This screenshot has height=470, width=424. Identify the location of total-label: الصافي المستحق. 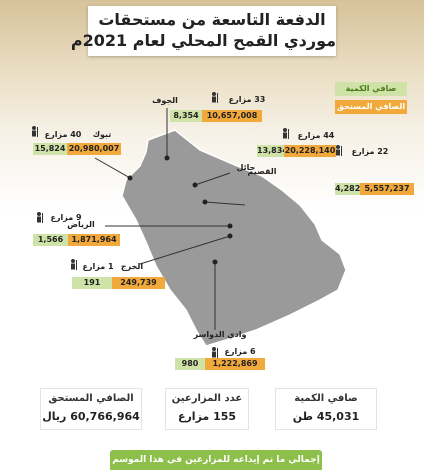
(91, 398).